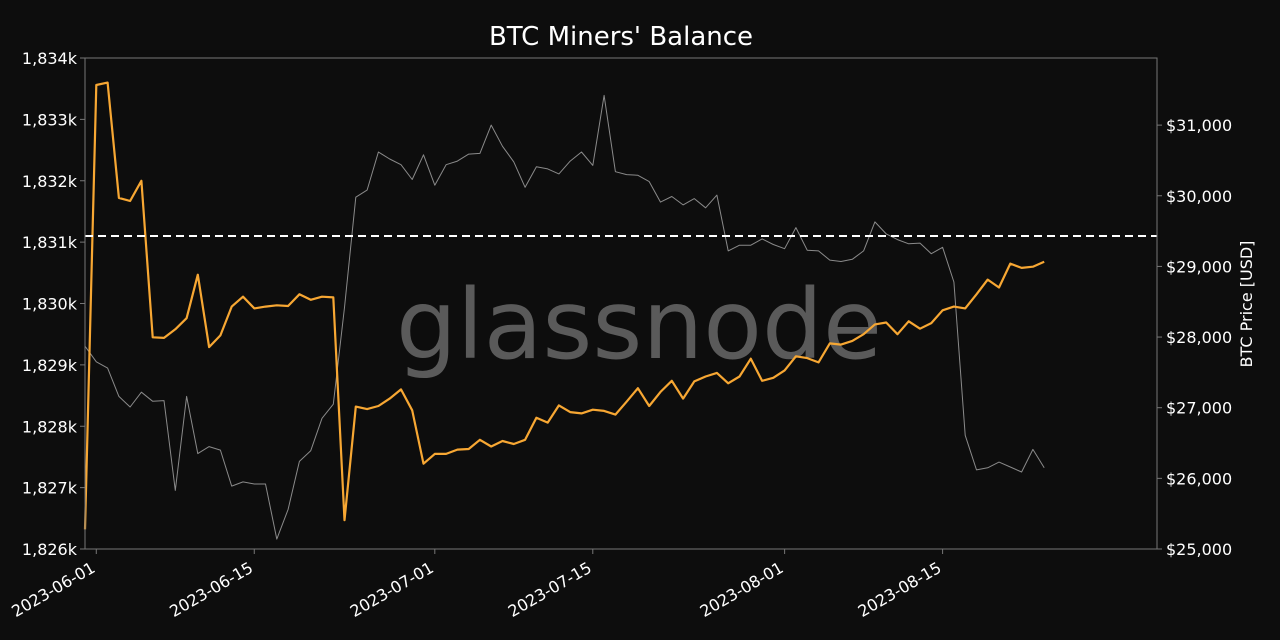 Image resolution: width=1280 pixels, height=640 pixels. What do you see at coordinates (621, 37) in the screenshot?
I see `chart-title: BTC Miners' Balance` at bounding box center [621, 37].